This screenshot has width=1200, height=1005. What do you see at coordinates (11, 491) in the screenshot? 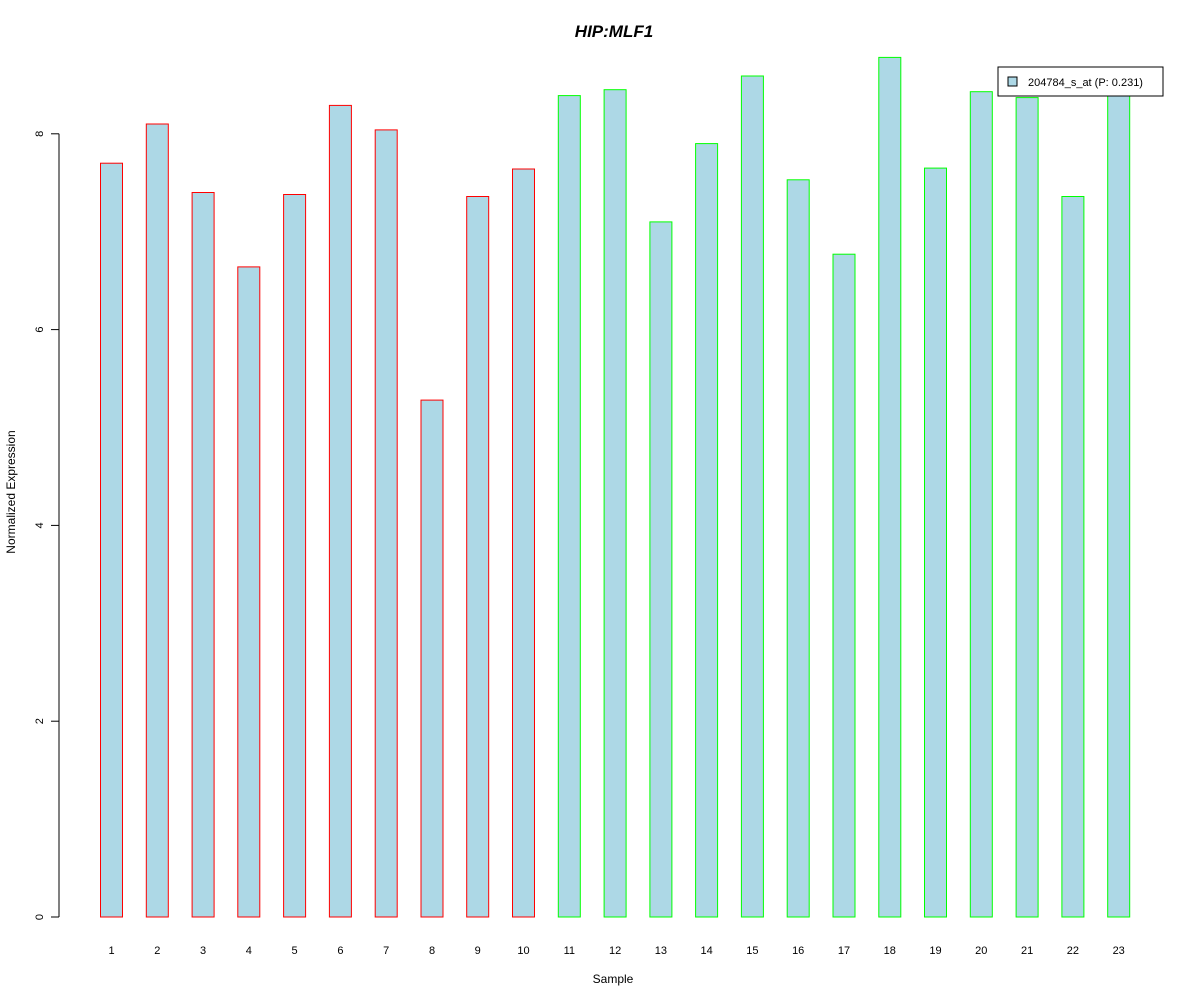
I see `y-axis-label: Normalized Expression` at bounding box center [11, 491].